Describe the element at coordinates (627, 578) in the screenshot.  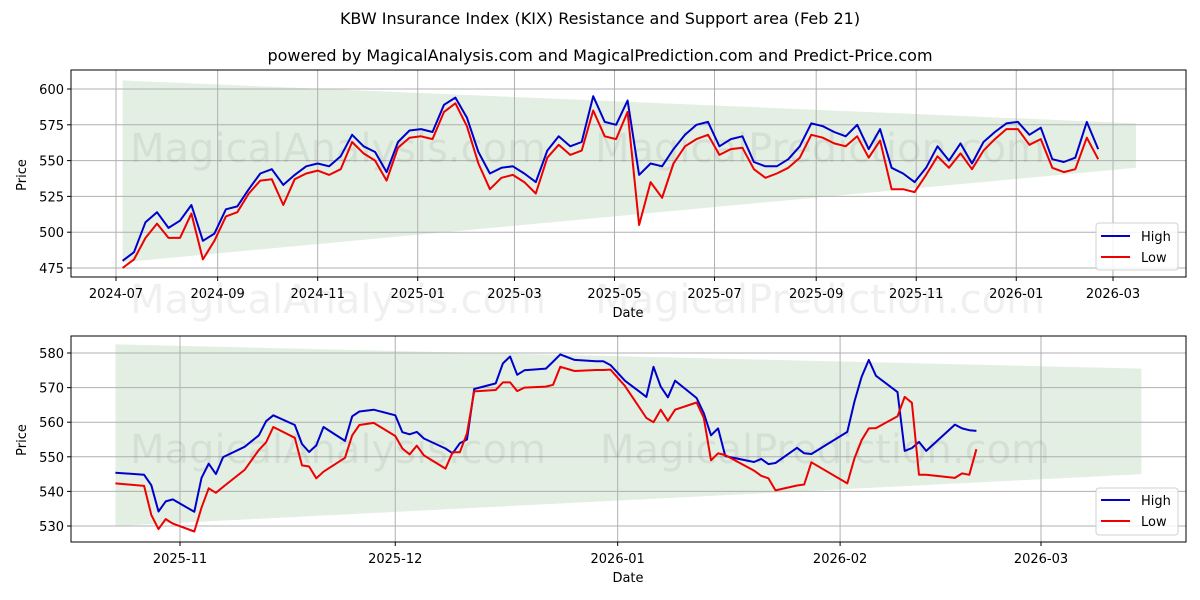
I see `bottom-x-axis-label: Date` at that location.